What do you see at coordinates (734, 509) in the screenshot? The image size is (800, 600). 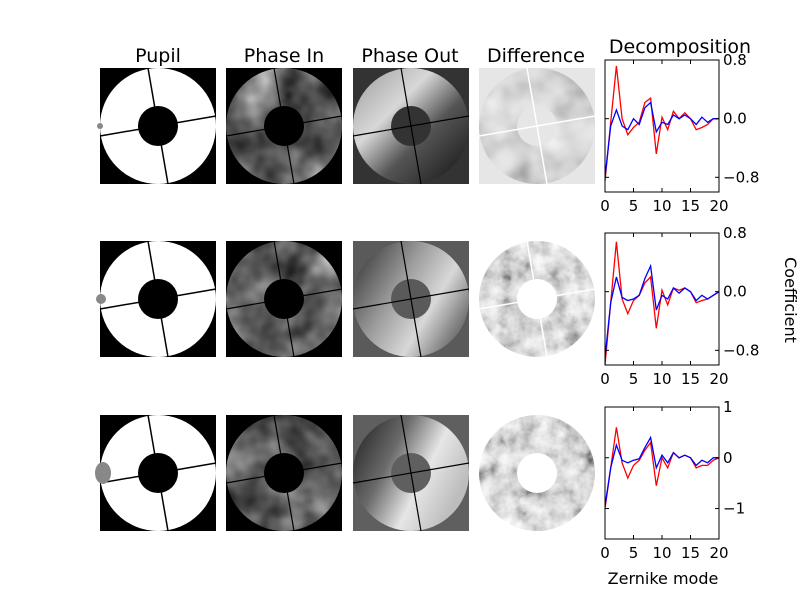 I see `y-tick-label: −1` at bounding box center [734, 509].